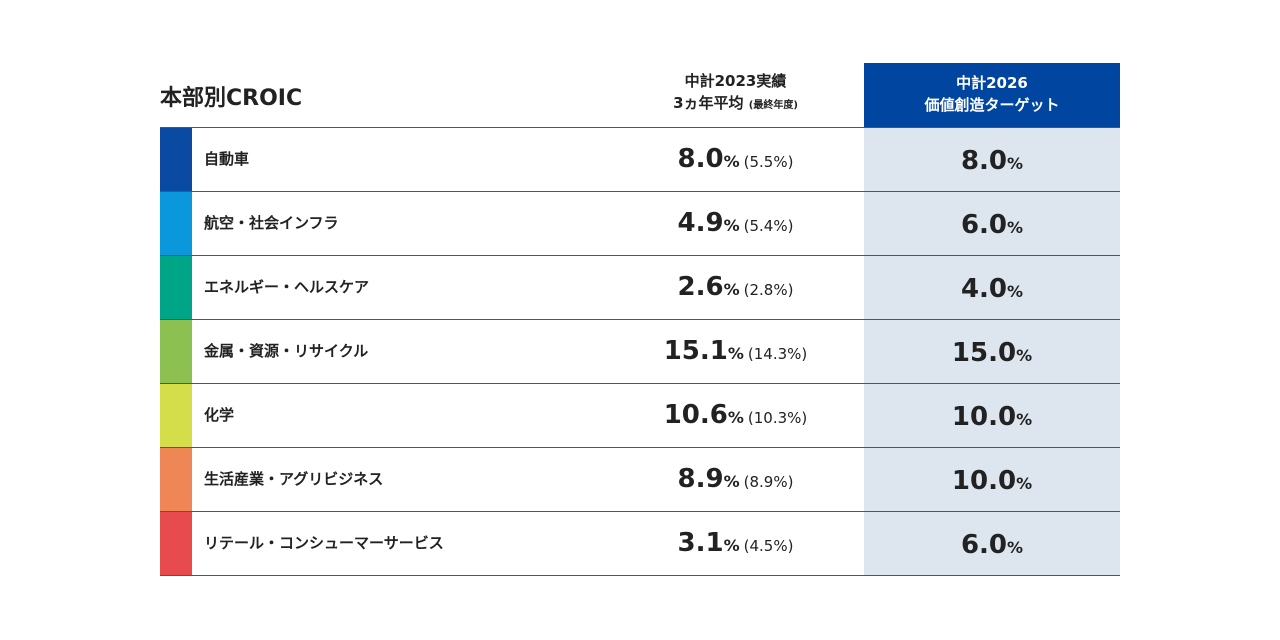 The width and height of the screenshot is (1280, 640). What do you see at coordinates (695, 415) in the screenshot?
I see `actual-value: 10.6` at bounding box center [695, 415].